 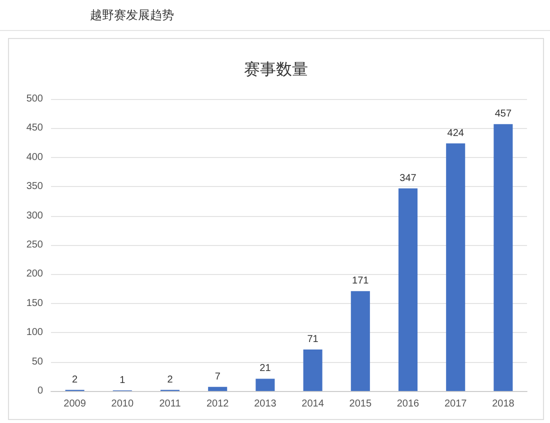 What do you see at coordinates (123, 380) in the screenshot?
I see `data-label: 1` at bounding box center [123, 380].